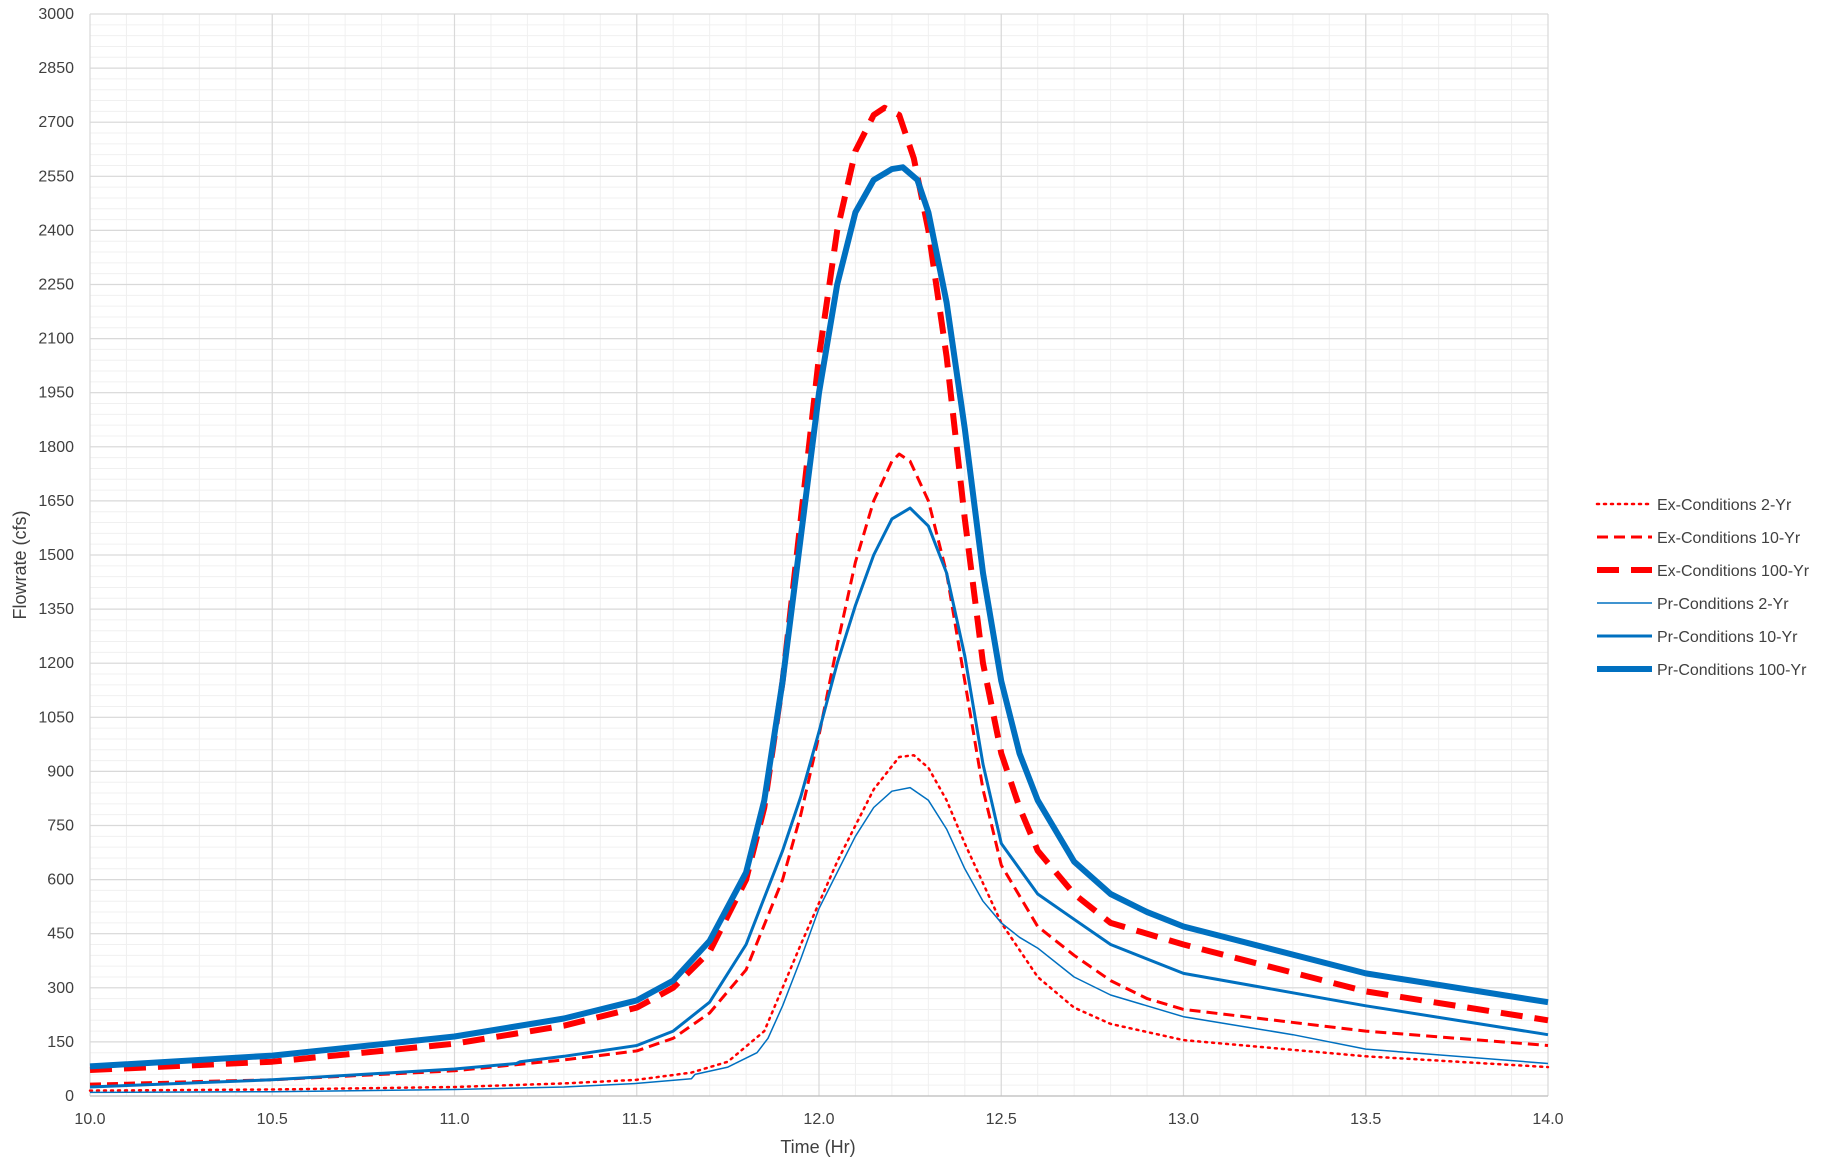  Describe the element at coordinates (455, 1119) in the screenshot. I see `x-tick-label: 11.0` at that location.